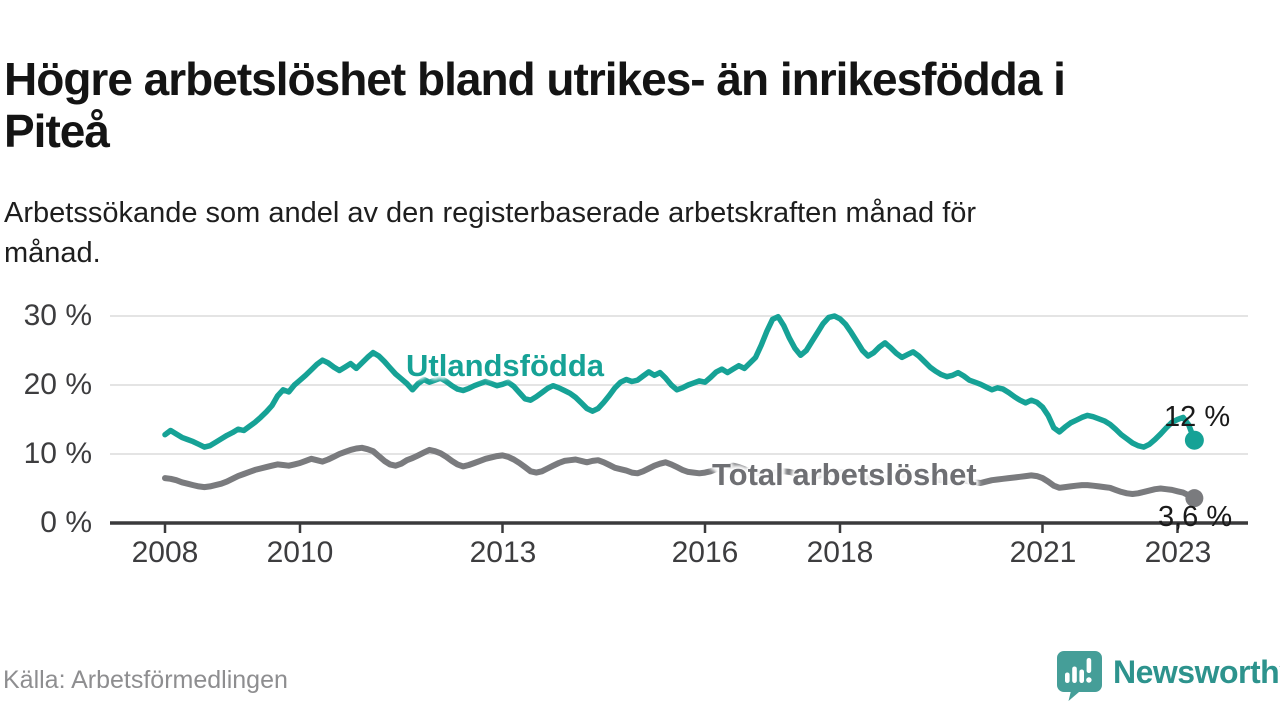  I want to click on newsworthy-logo: Newsworthy, so click(1168, 676).